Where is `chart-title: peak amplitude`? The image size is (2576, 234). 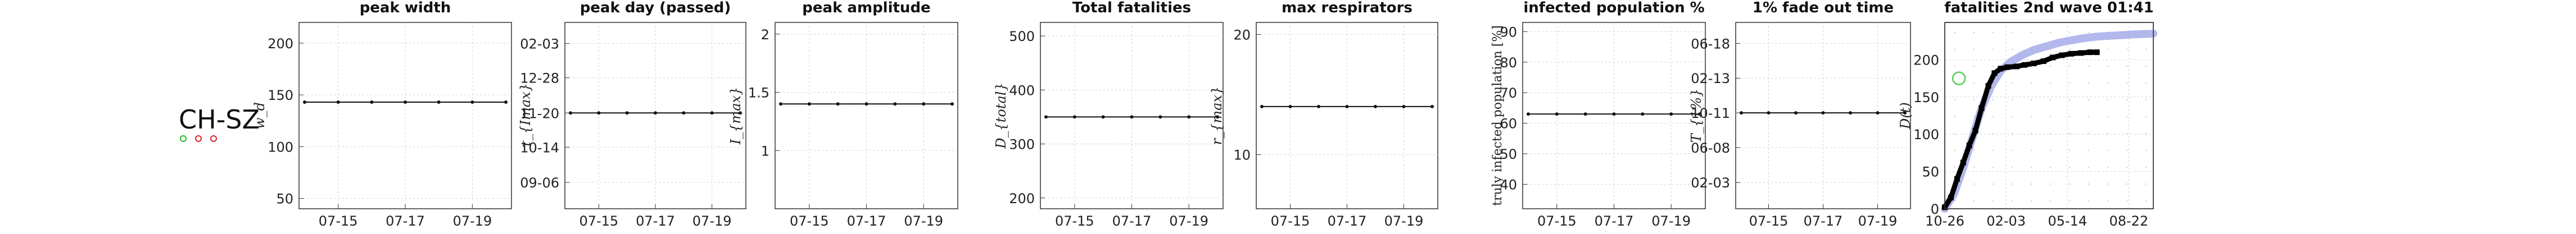 chart-title: peak amplitude is located at coordinates (866, 8).